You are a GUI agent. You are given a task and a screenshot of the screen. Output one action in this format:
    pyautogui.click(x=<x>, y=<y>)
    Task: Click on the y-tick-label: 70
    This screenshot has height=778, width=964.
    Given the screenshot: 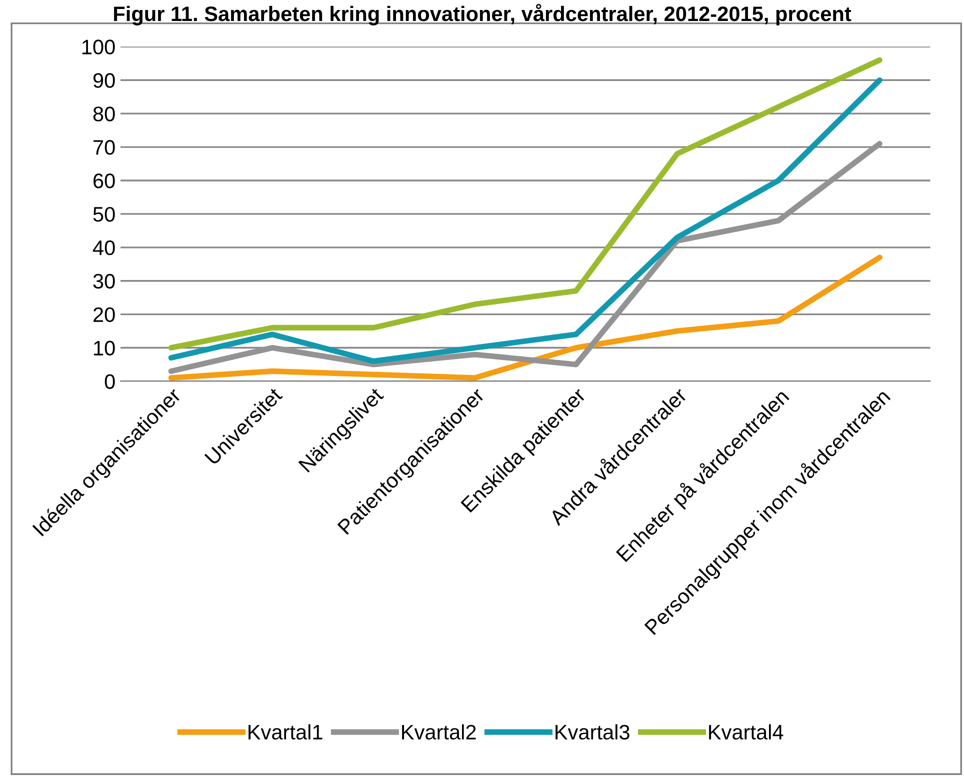 What is the action you would take?
    pyautogui.click(x=104, y=147)
    